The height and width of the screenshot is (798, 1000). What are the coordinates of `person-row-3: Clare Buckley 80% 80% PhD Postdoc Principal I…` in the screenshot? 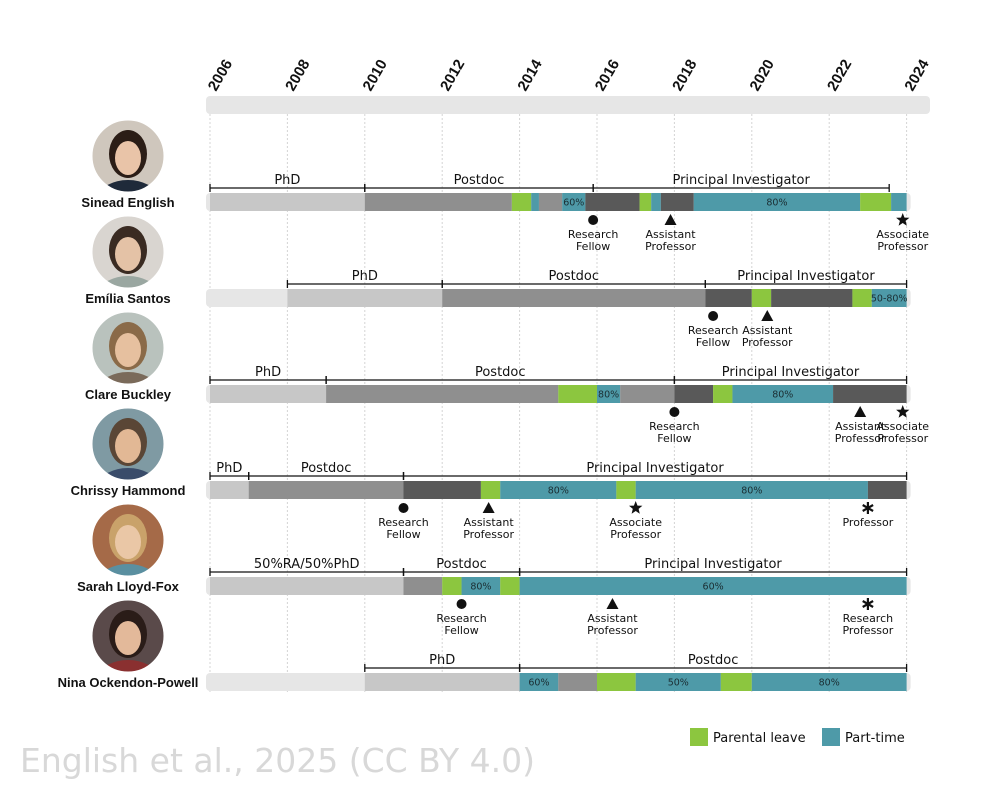 It's located at (507, 378).